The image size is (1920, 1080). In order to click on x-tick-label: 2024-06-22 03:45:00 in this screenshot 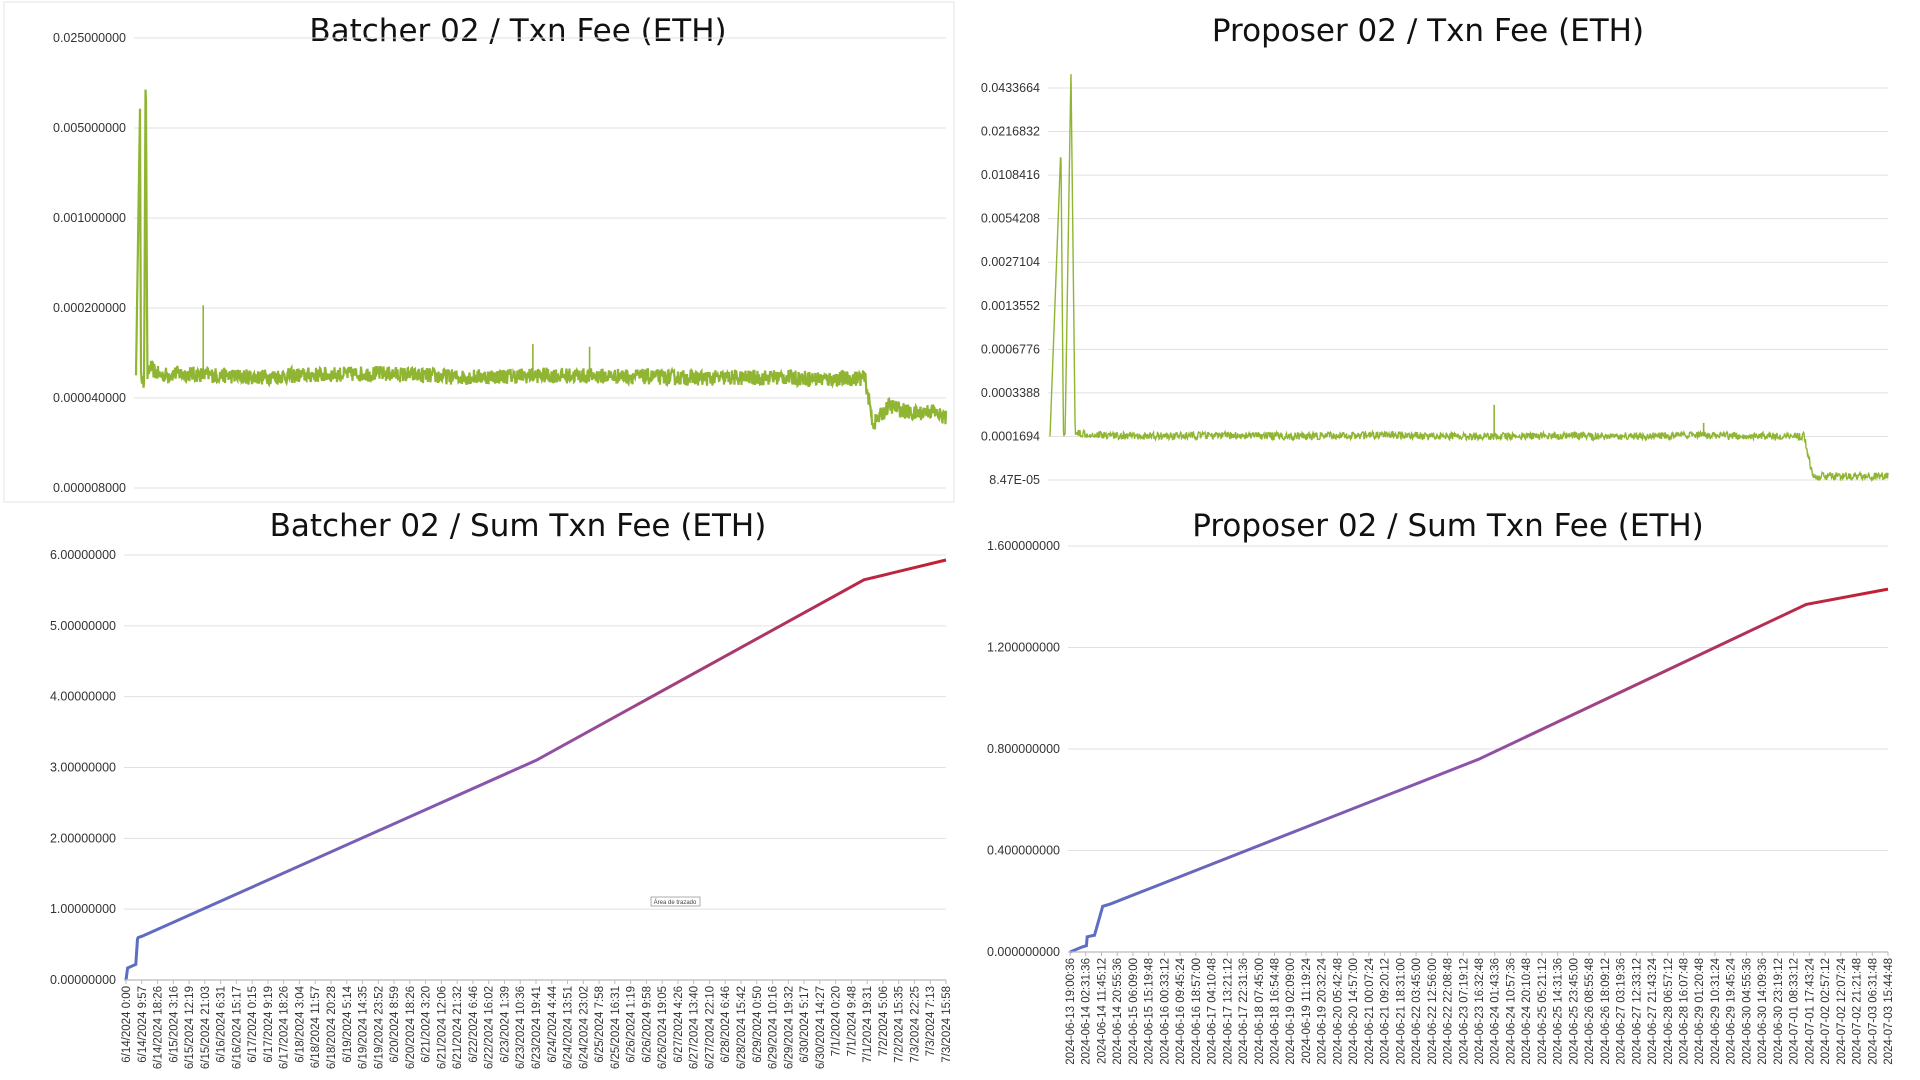, I will do `click(1417, 1011)`.